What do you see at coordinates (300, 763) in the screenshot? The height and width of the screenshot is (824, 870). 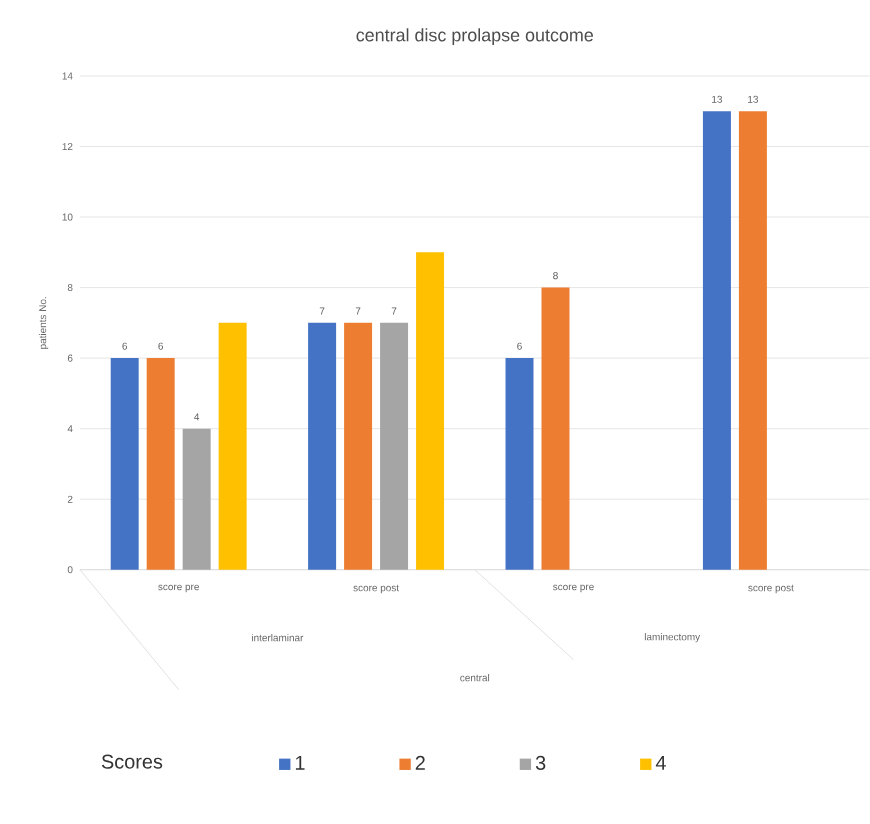 I see `legend-label: 1` at bounding box center [300, 763].